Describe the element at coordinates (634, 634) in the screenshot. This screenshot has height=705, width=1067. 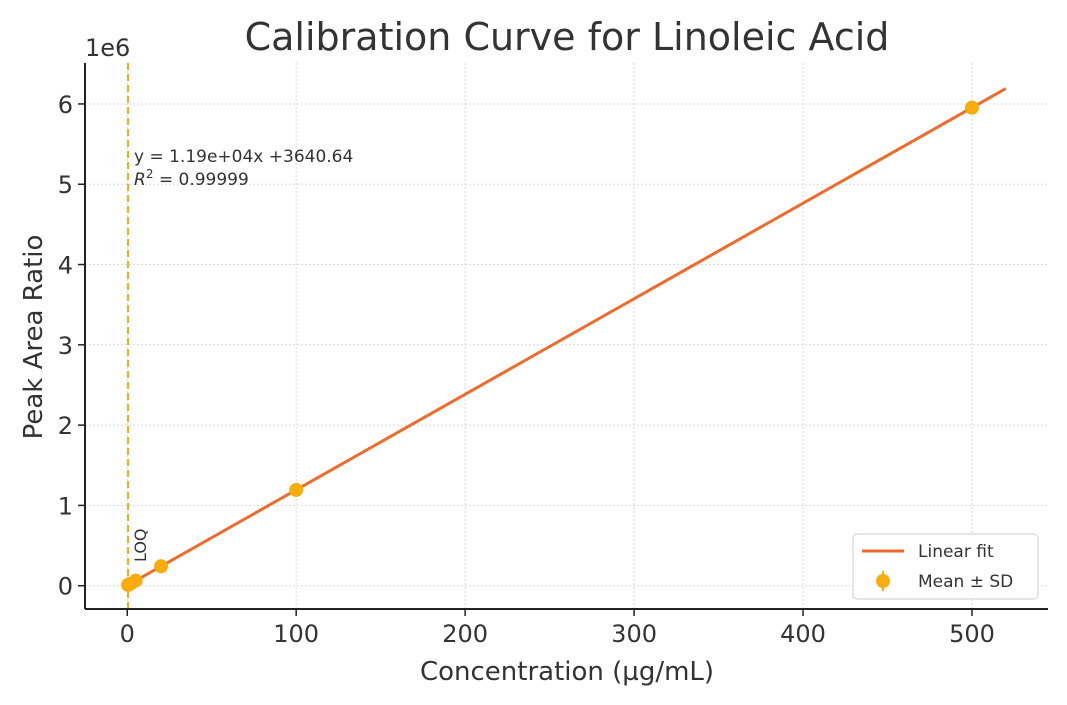
I see `x-tick-label: 300` at that location.